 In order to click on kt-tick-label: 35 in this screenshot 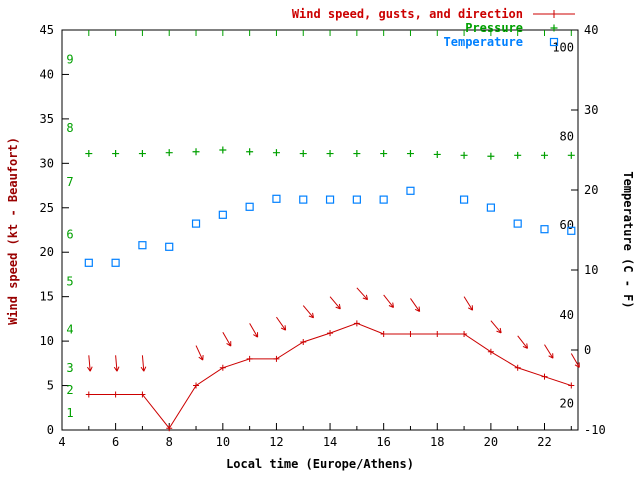, I will do `click(47, 119)`.